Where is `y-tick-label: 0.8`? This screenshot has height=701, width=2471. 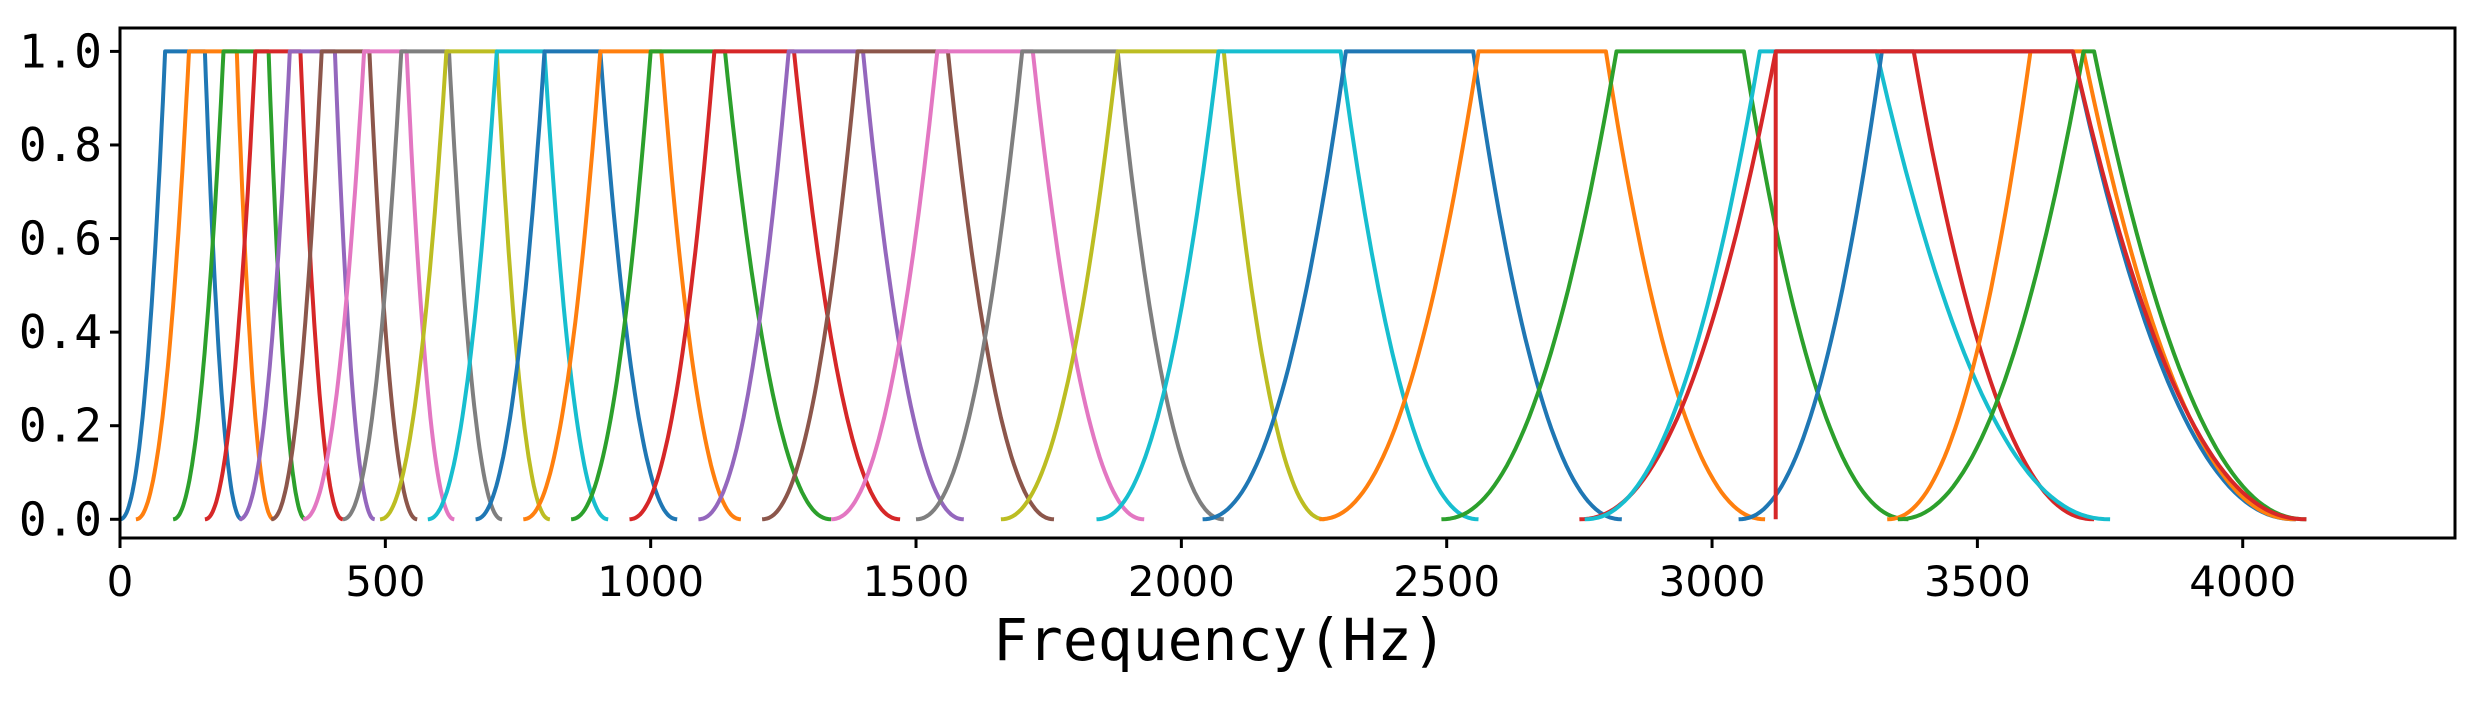
y-tick-label: 0.8 is located at coordinates (60, 145).